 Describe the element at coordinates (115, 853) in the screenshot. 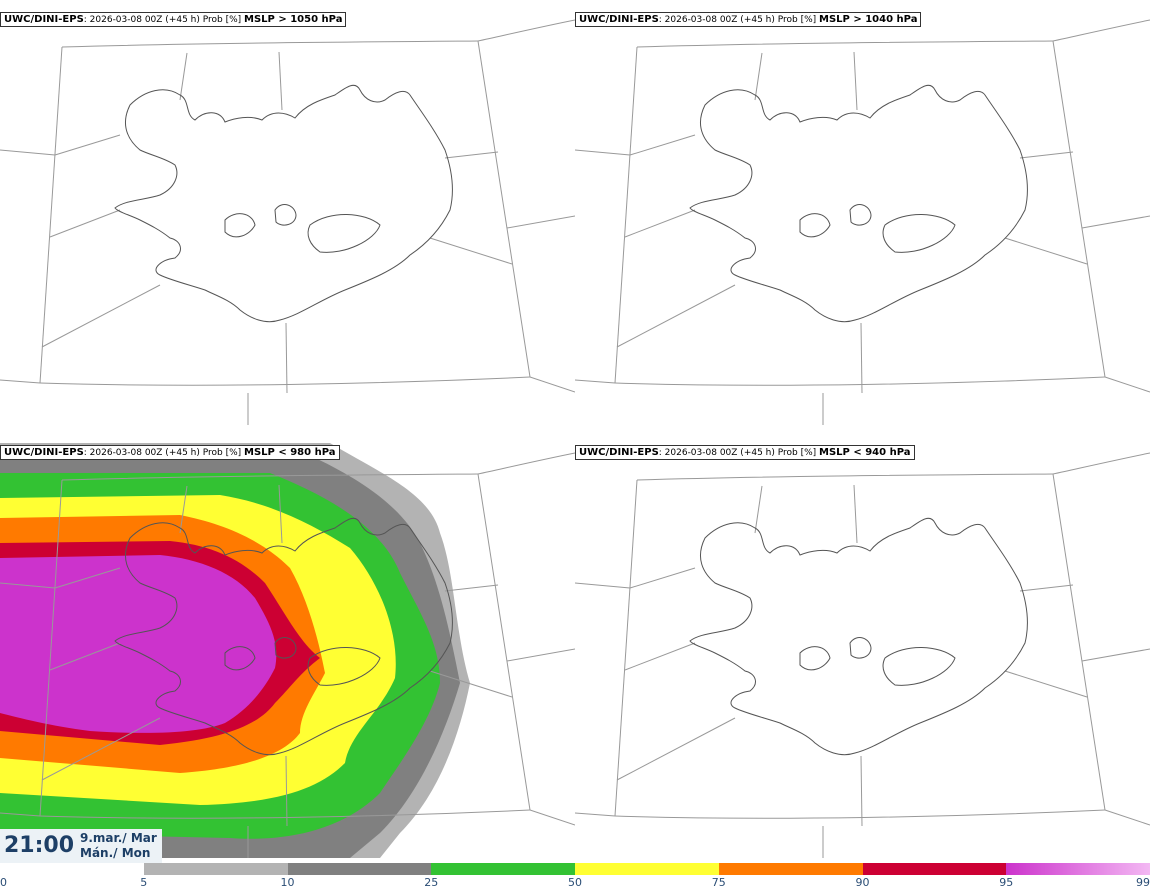

I see `date-line-2: Mán./ Mon` at that location.